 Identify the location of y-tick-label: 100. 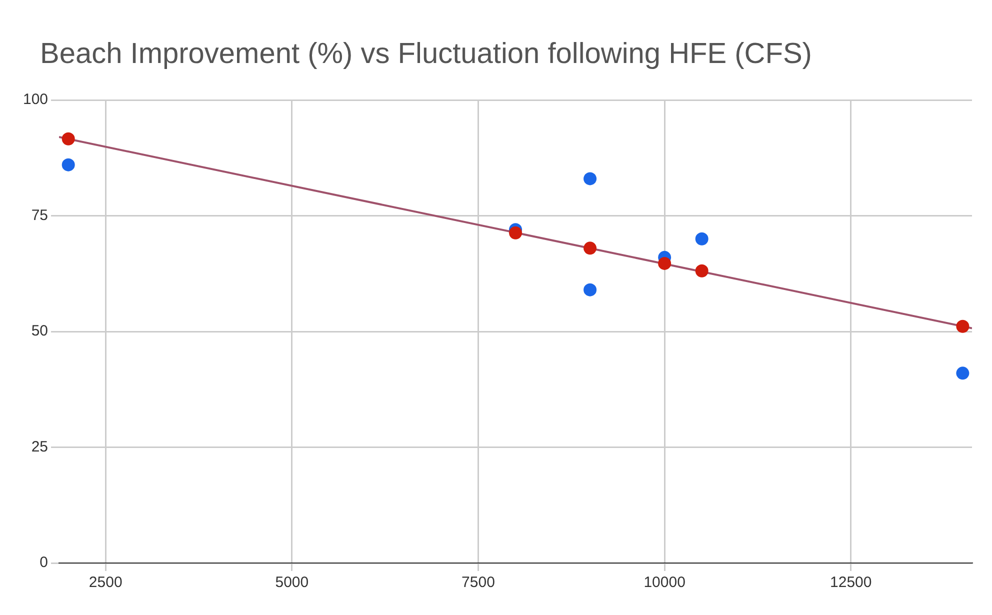
(35, 99).